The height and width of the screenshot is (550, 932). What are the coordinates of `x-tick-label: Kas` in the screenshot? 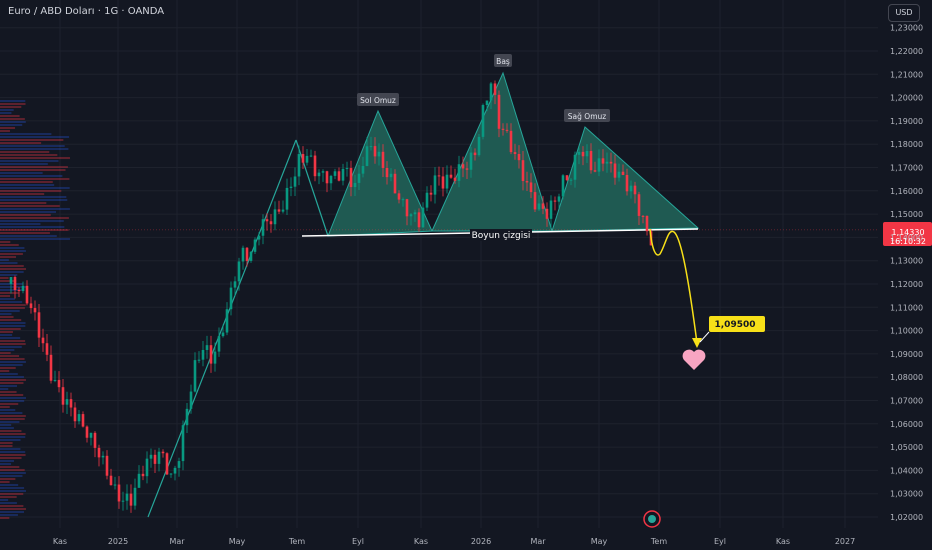 It's located at (60, 541).